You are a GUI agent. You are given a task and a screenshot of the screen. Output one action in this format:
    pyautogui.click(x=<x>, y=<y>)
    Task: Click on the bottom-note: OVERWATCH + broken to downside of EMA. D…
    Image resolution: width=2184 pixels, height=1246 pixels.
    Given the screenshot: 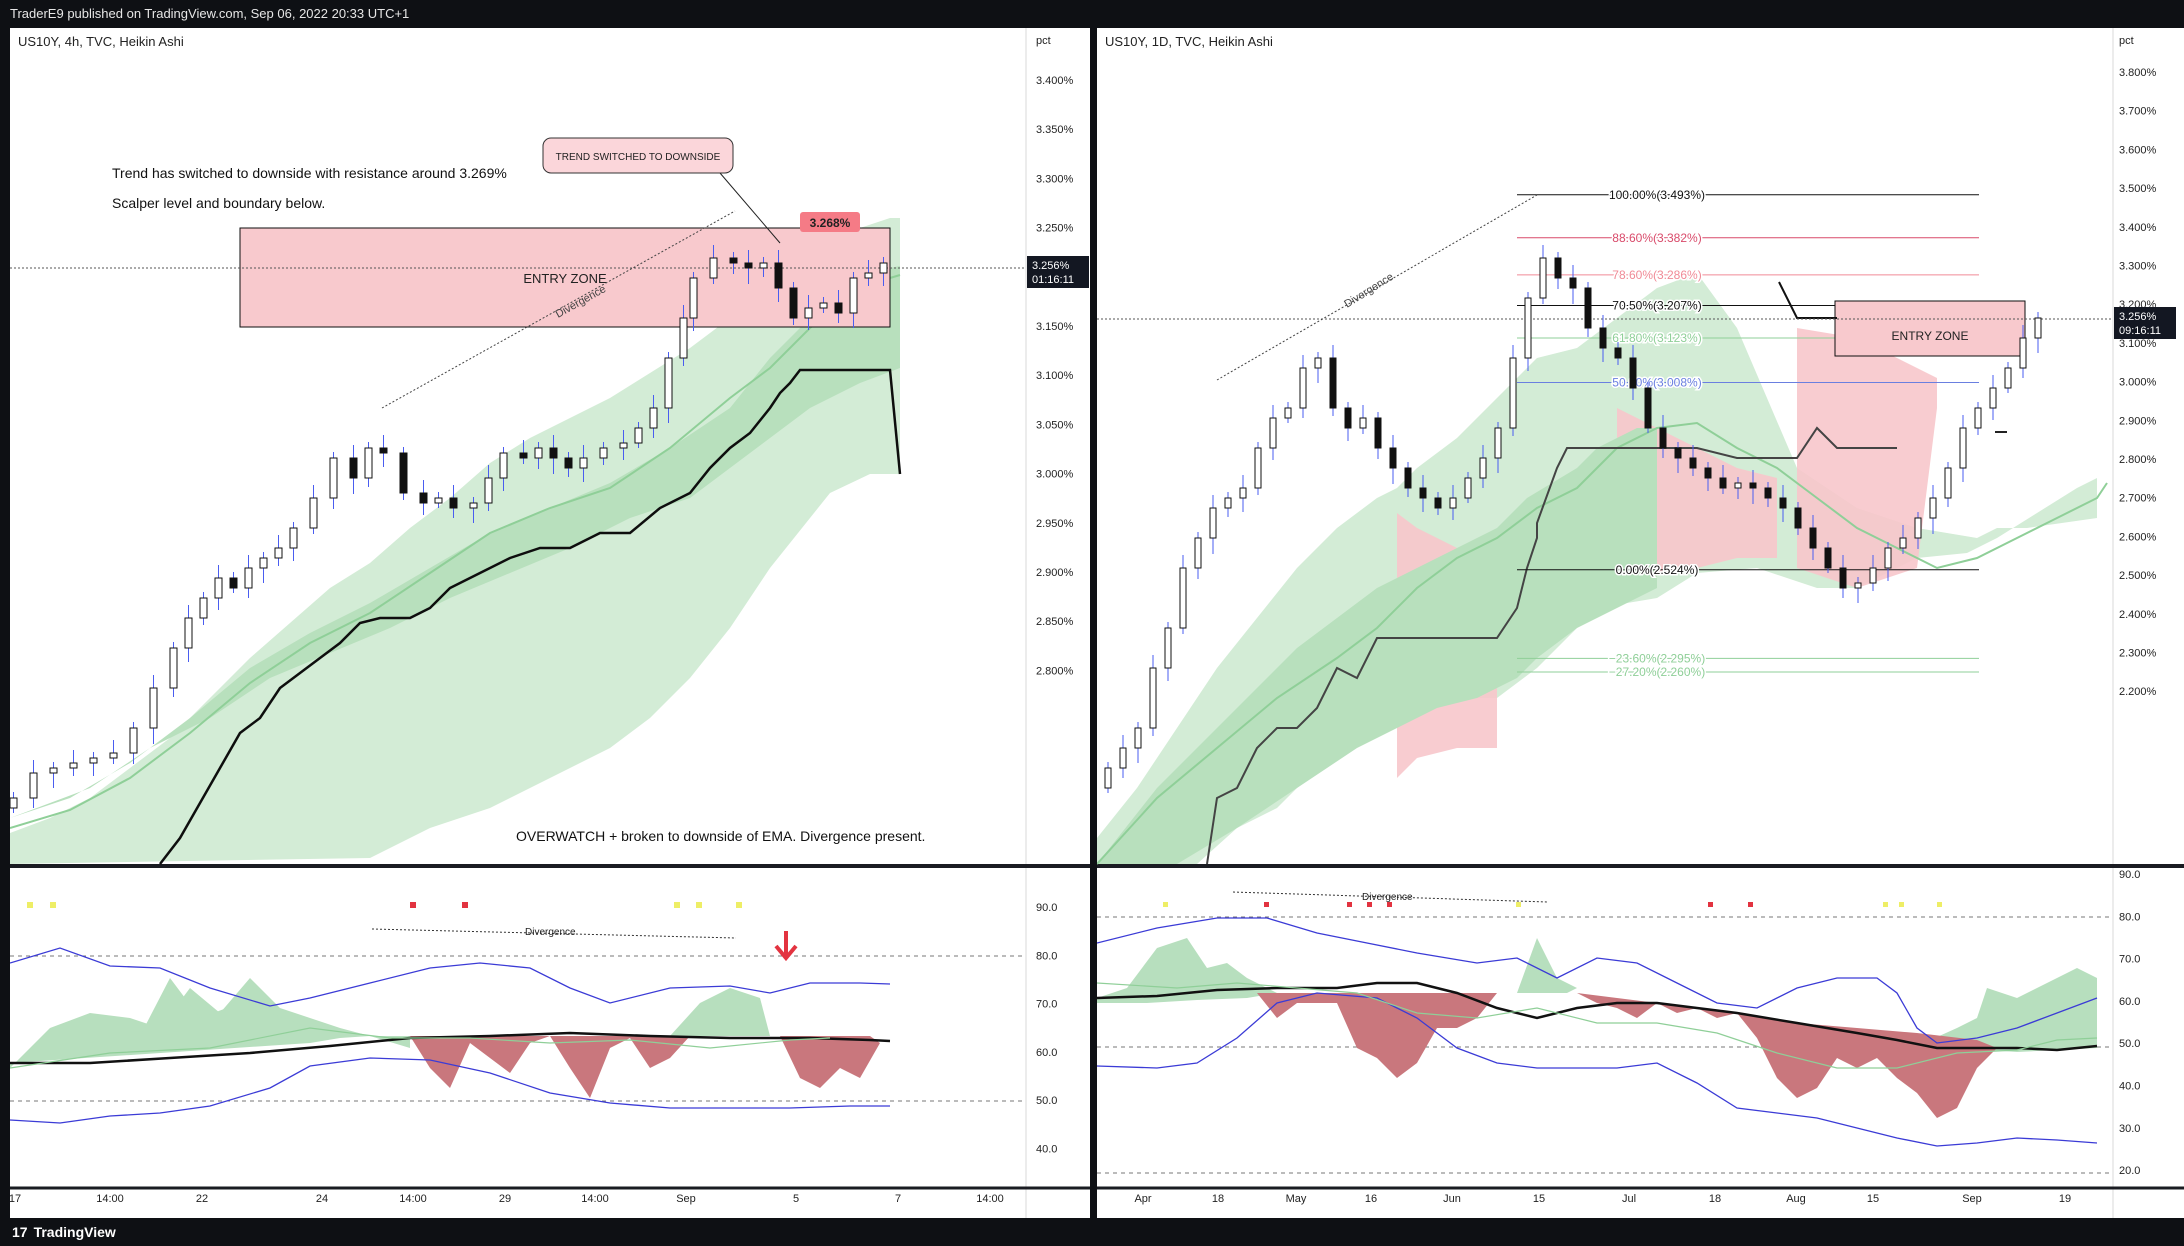 What is the action you would take?
    pyautogui.click(x=720, y=836)
    